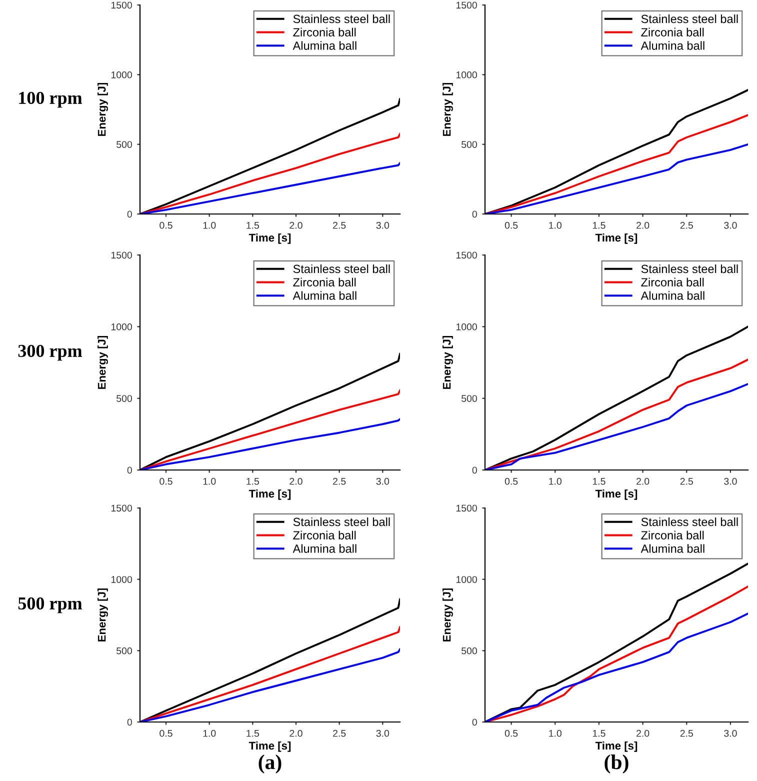 The image size is (757, 781). Describe the element at coordinates (50, 605) in the screenshot. I see `text: 500 rpm` at that location.